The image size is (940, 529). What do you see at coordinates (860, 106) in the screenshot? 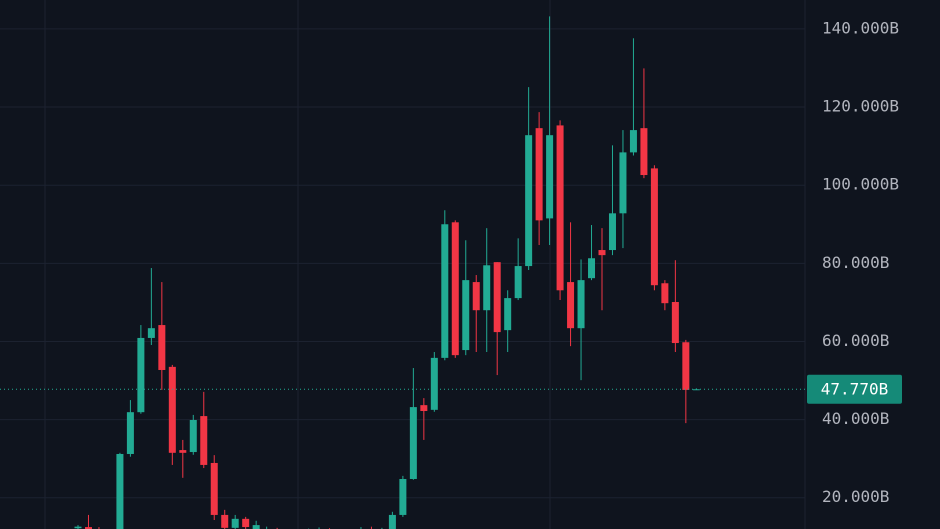
I see `y-tick-label: 120.000B` at bounding box center [860, 106].